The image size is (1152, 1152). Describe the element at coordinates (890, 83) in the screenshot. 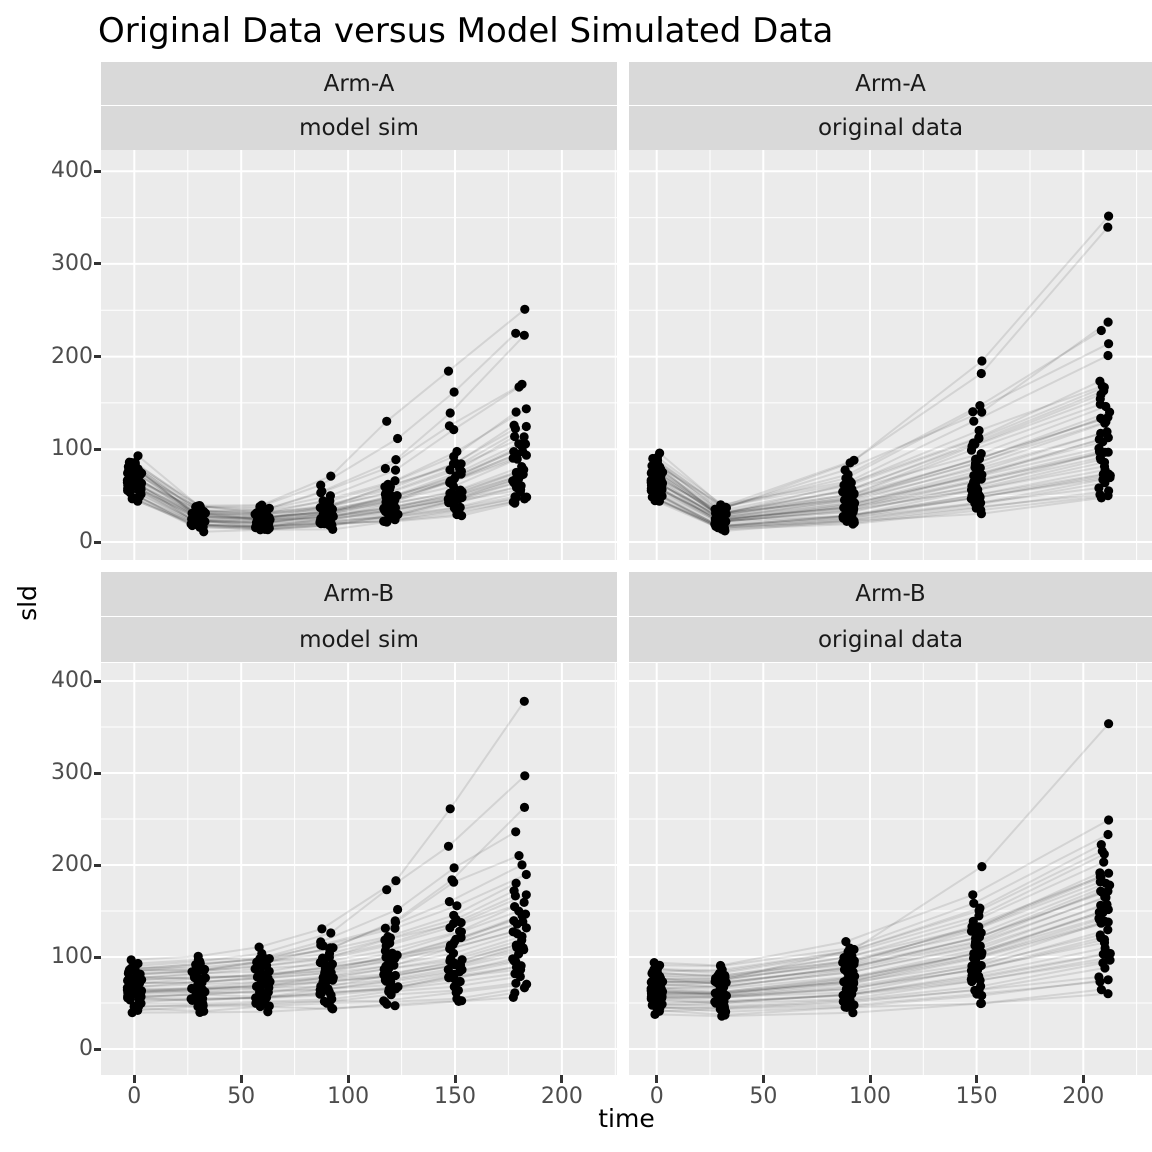

I see `facet-strip-arm-a-right: Arm-A` at that location.